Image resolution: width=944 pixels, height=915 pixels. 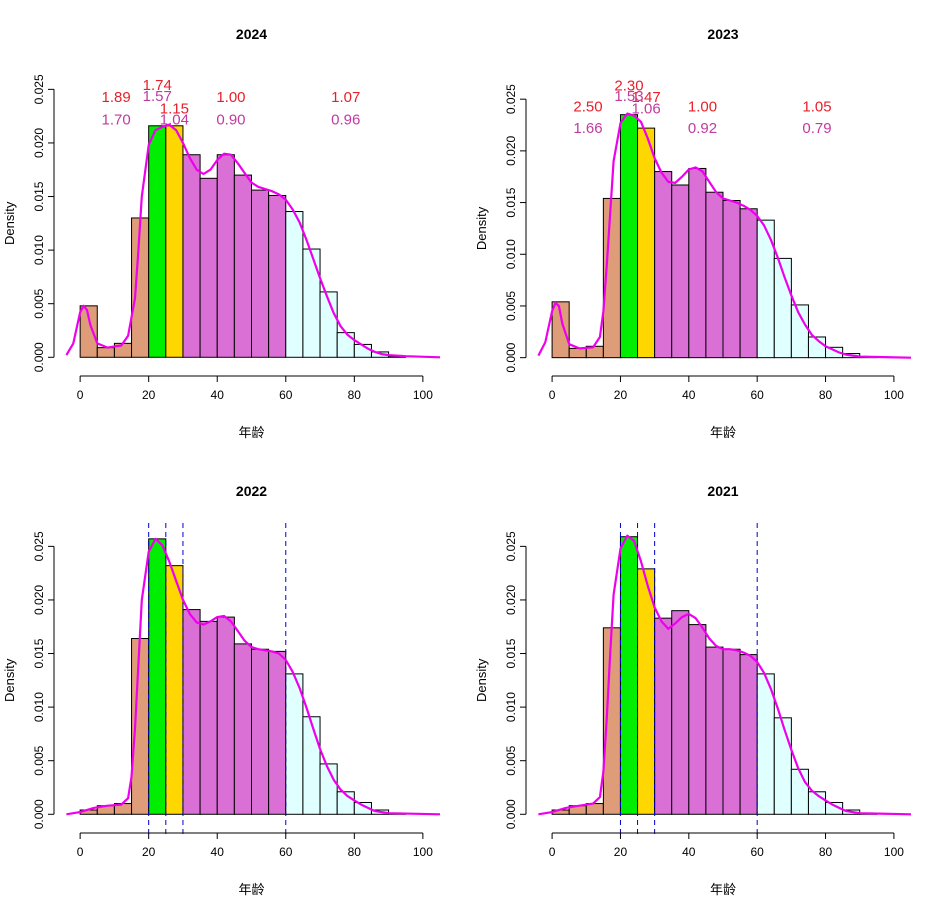 I want to click on ratio-label-magenta: 0.79, so click(x=816, y=128).